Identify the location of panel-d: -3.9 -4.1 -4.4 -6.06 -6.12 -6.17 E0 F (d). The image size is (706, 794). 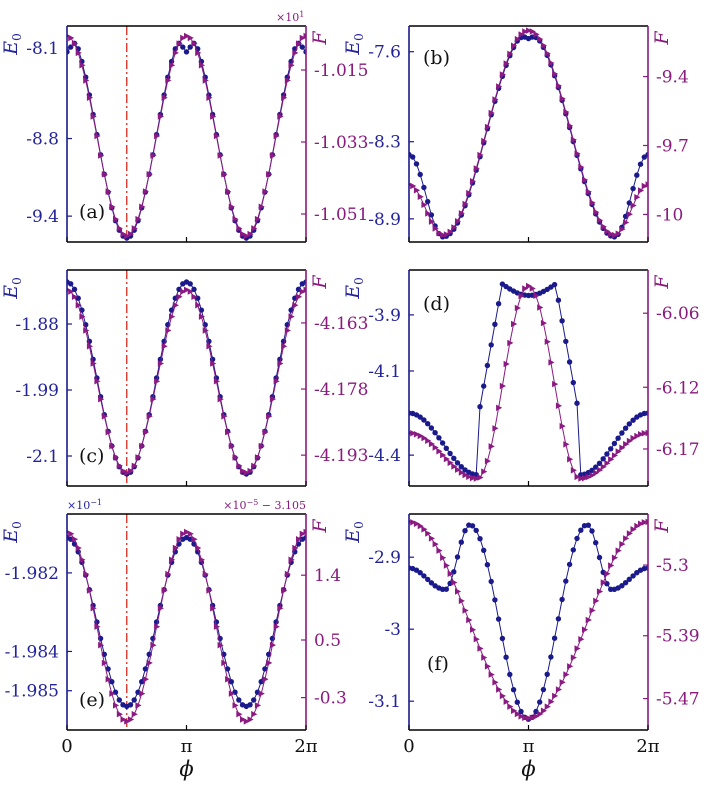
(521, 378).